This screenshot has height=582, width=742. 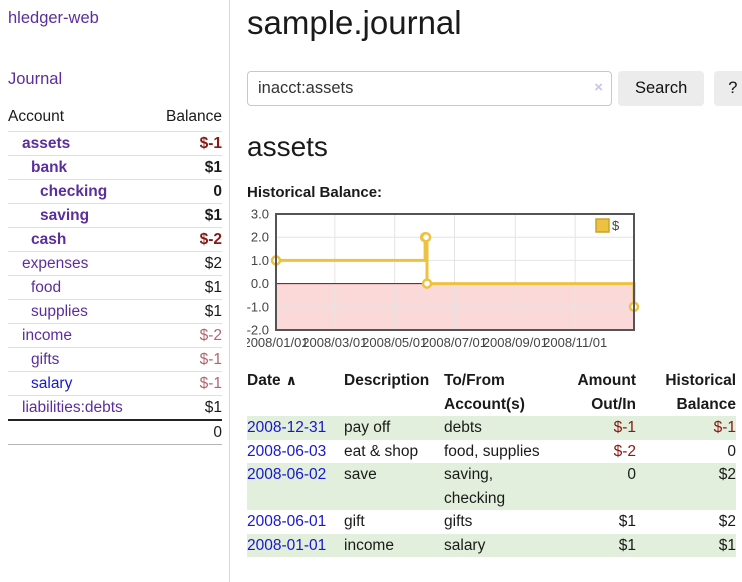 I want to click on register-header-accounts: To/From Account(s), so click(x=484, y=392).